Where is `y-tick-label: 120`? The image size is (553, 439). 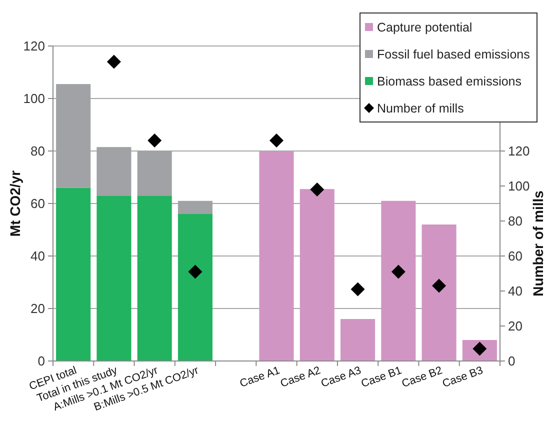
y-tick-label: 120 is located at coordinates (34, 46).